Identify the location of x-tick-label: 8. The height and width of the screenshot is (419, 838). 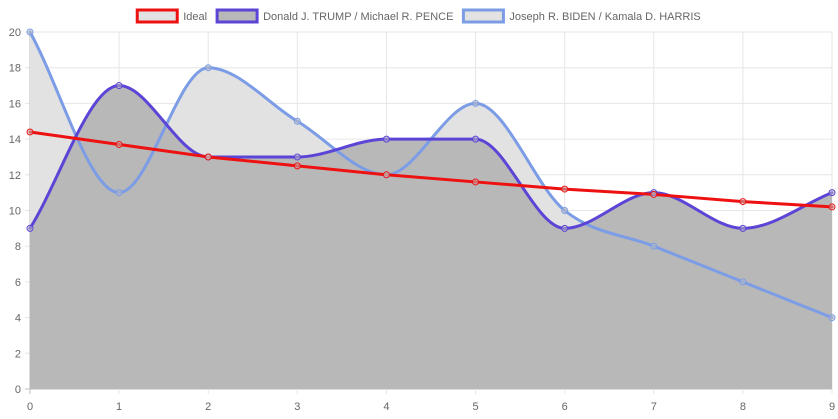
(743, 407).